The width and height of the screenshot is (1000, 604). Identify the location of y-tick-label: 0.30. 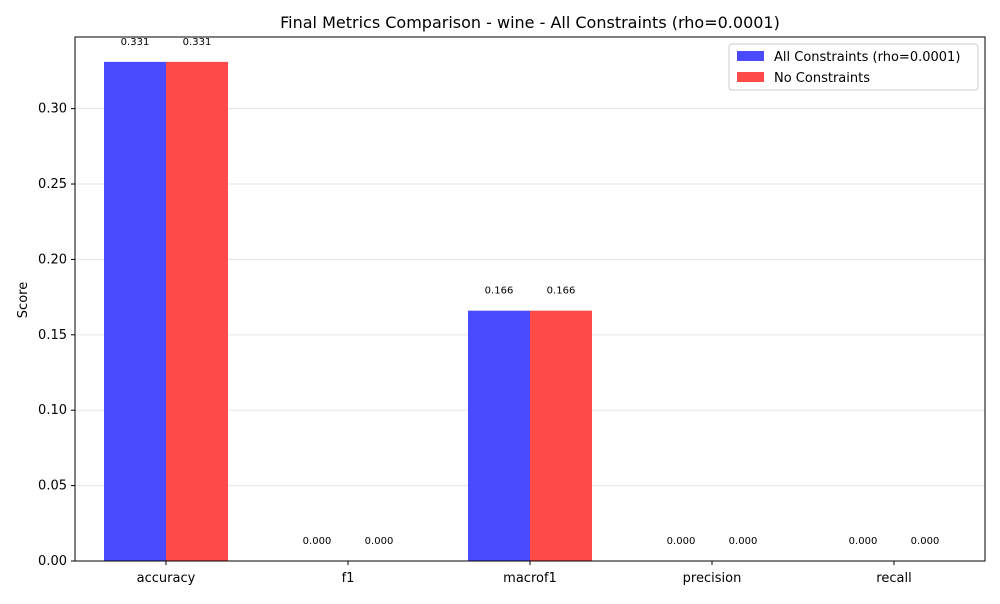
(52, 109).